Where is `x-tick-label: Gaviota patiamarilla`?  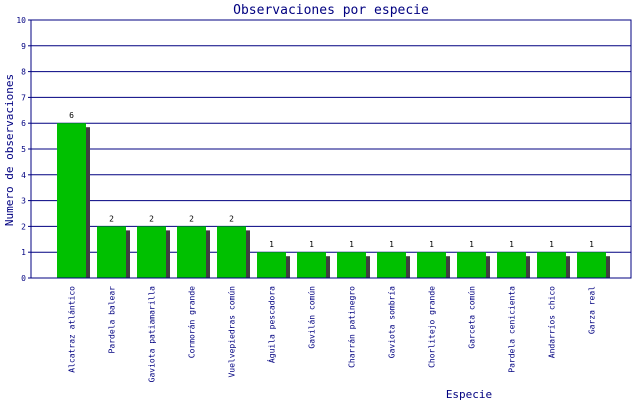
x-tick-label: Gaviota patiamarilla is located at coordinates (152, 334).